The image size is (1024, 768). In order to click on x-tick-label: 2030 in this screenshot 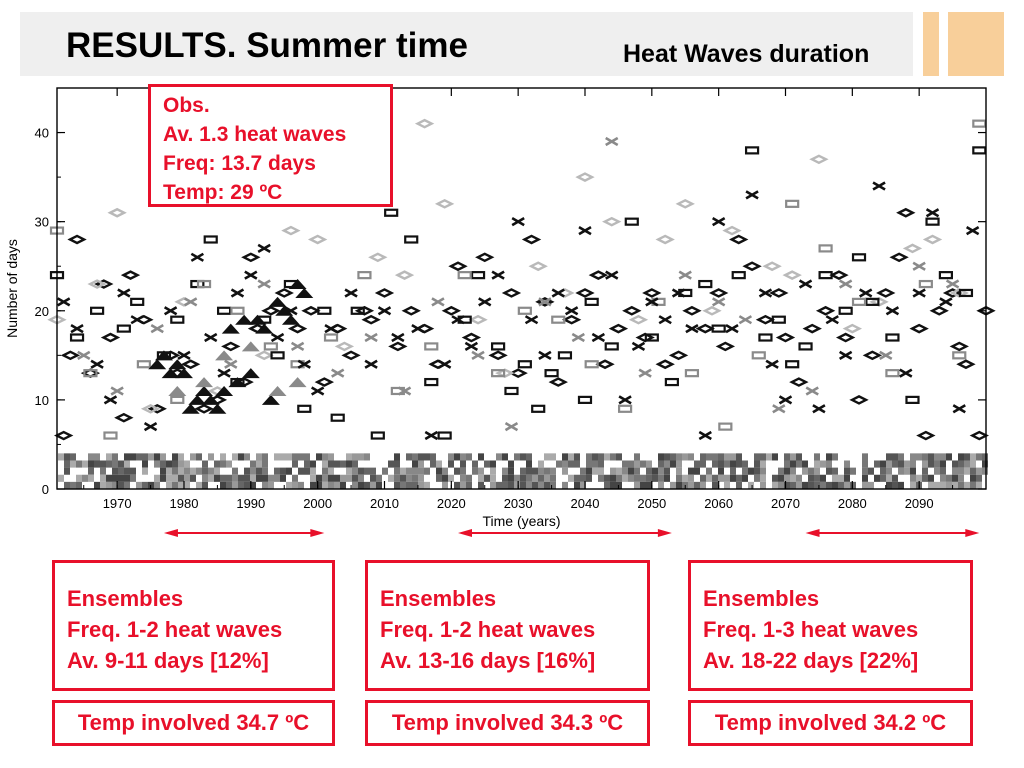, I will do `click(518, 503)`.